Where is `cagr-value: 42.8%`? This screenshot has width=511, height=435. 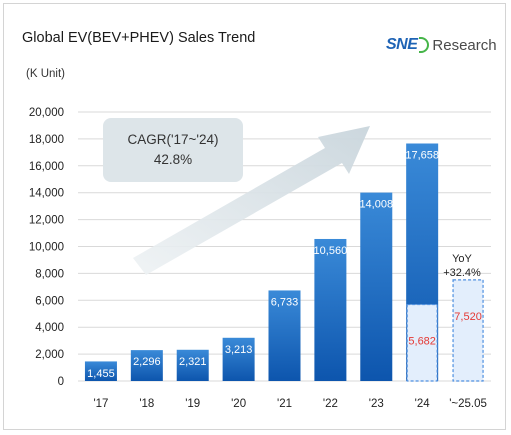
cagr-value: 42.8% is located at coordinates (173, 159).